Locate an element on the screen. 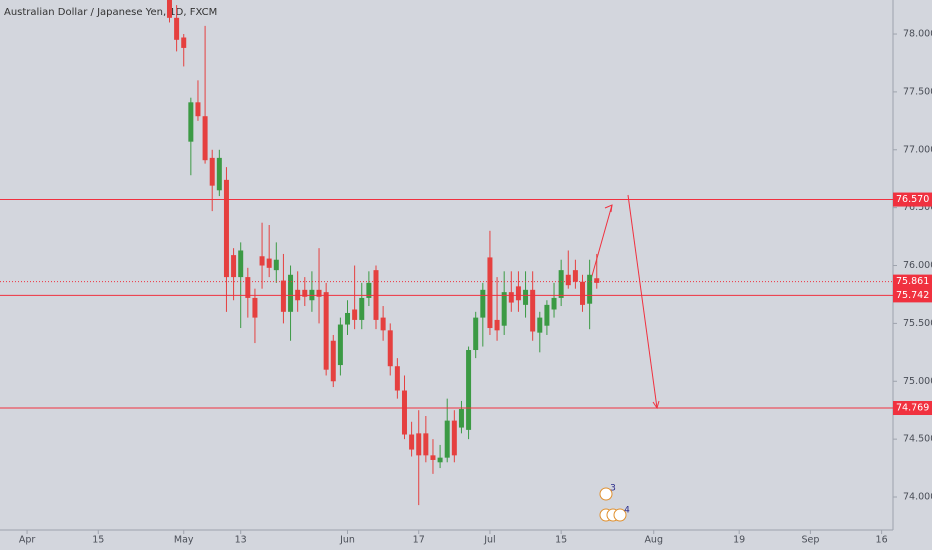 This screenshot has height=550, width=932. x-tick-label: 16 is located at coordinates (882, 540).